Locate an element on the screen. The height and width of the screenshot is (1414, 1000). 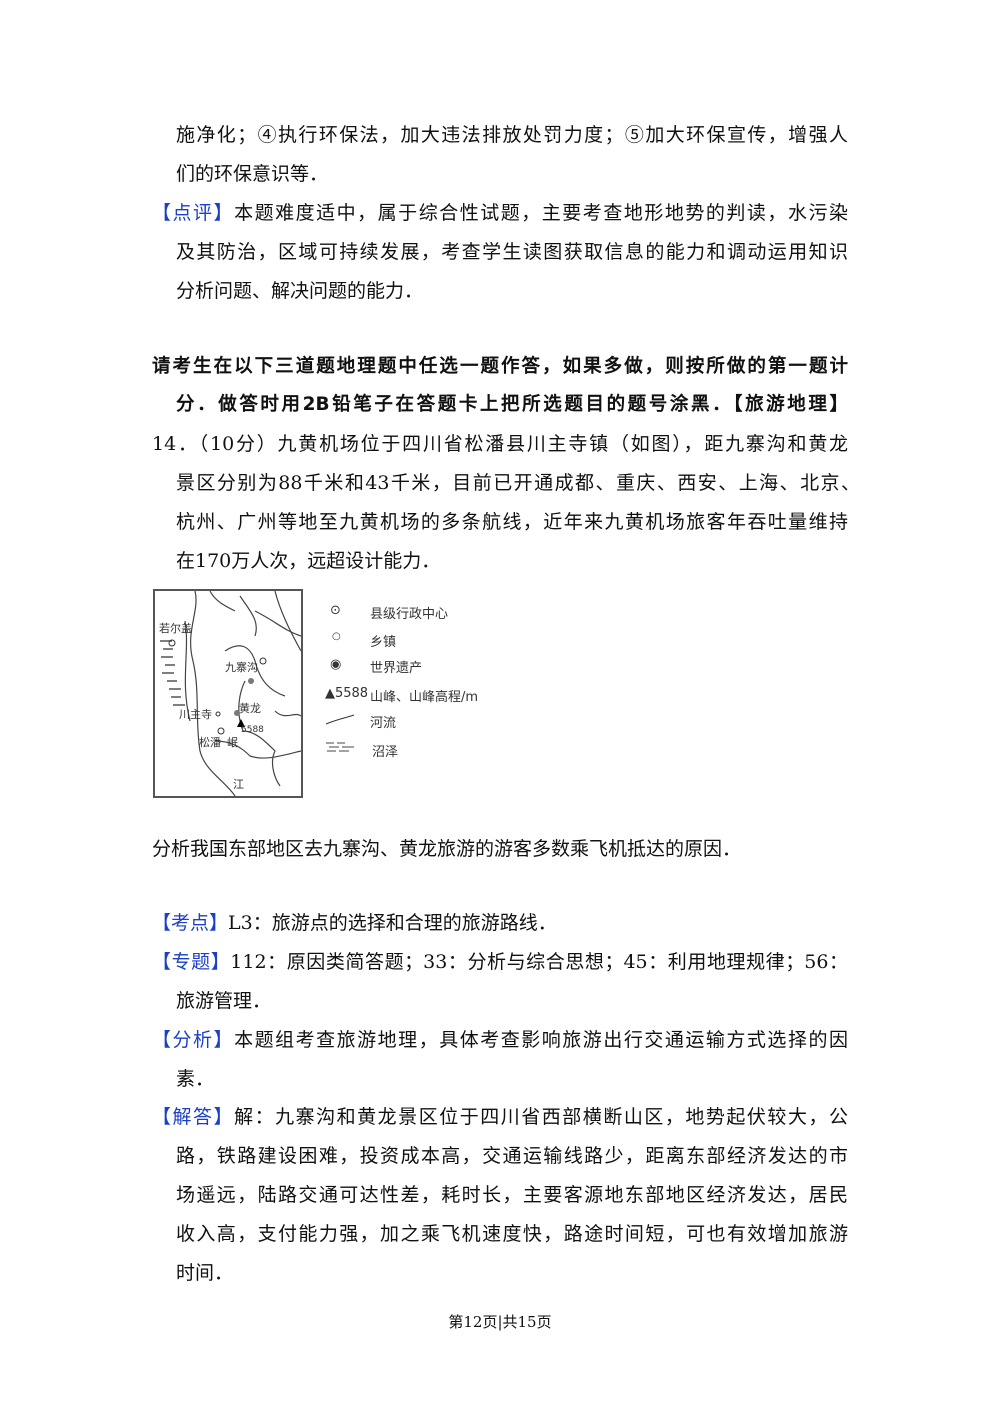
jieda-label: 【解答】 is located at coordinates (193, 1117).